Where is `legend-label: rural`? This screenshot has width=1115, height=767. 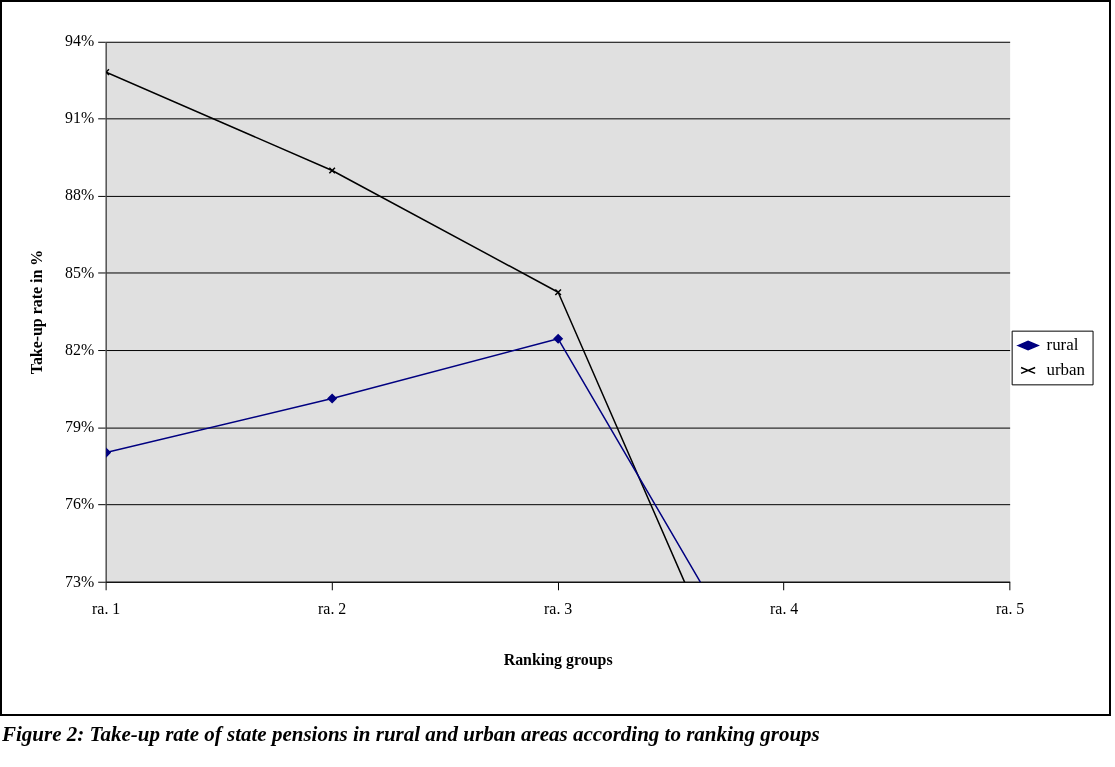 legend-label: rural is located at coordinates (1062, 345).